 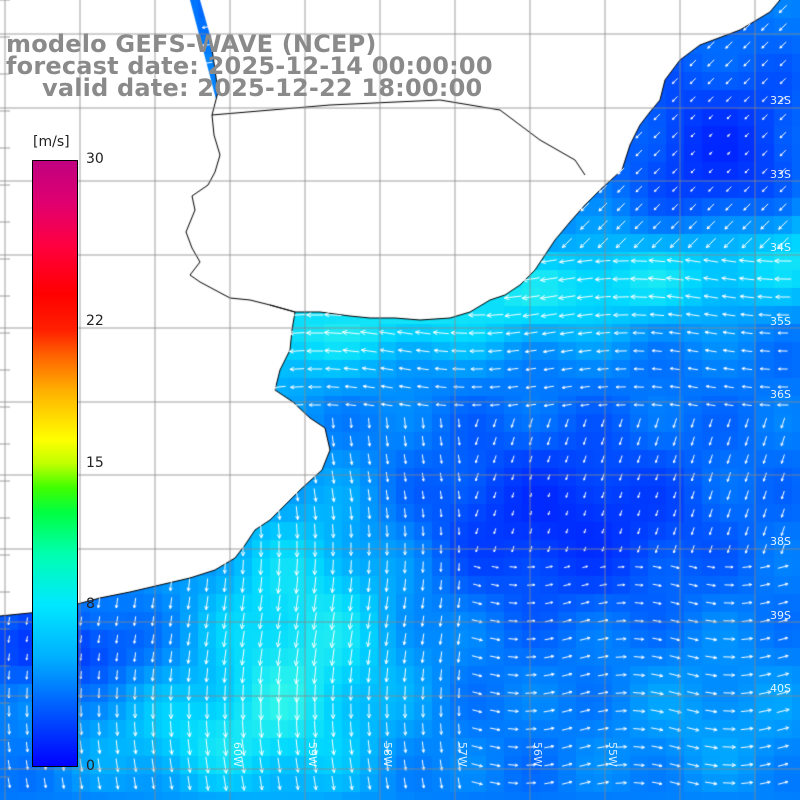 I want to click on longitude-label: 55W, so click(x=612, y=754).